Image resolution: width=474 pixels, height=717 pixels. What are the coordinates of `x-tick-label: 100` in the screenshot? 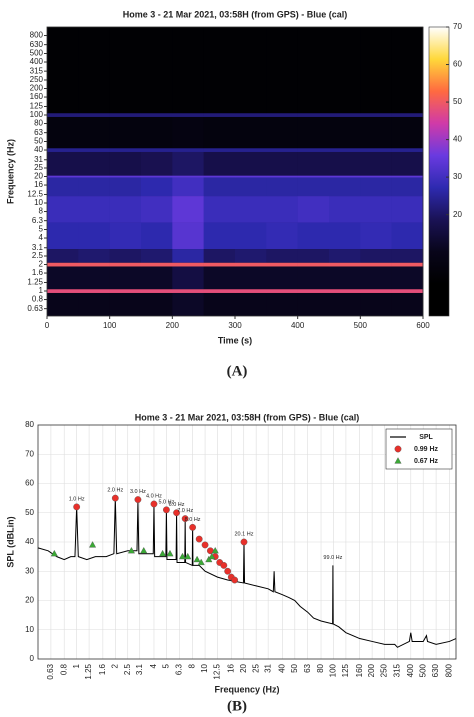 It's located at (333, 670).